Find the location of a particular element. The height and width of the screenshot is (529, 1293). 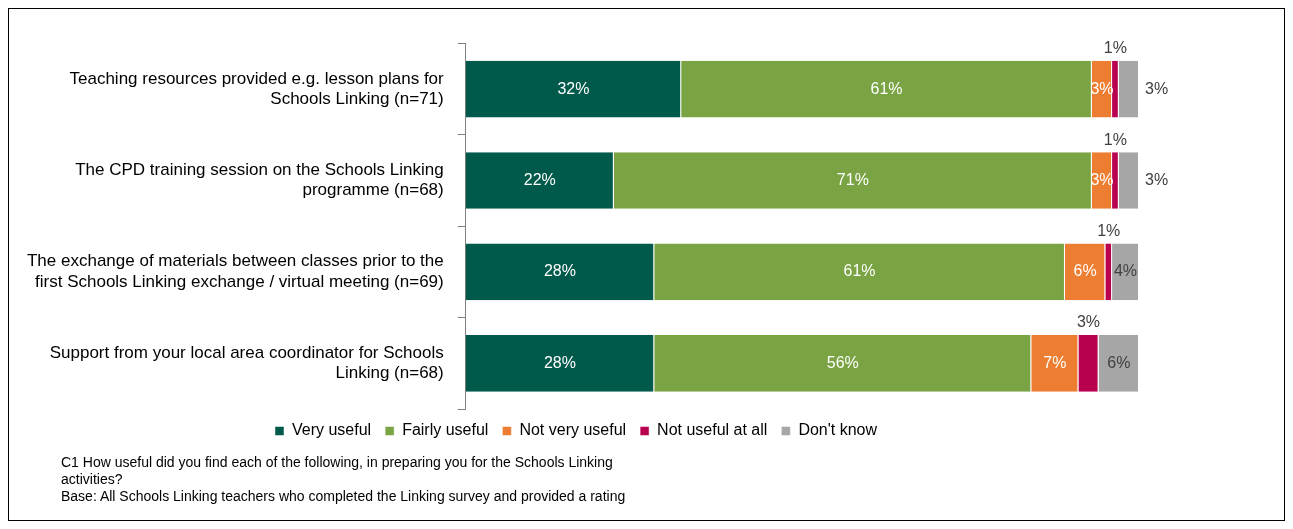

data-label: 56% is located at coordinates (842, 362).